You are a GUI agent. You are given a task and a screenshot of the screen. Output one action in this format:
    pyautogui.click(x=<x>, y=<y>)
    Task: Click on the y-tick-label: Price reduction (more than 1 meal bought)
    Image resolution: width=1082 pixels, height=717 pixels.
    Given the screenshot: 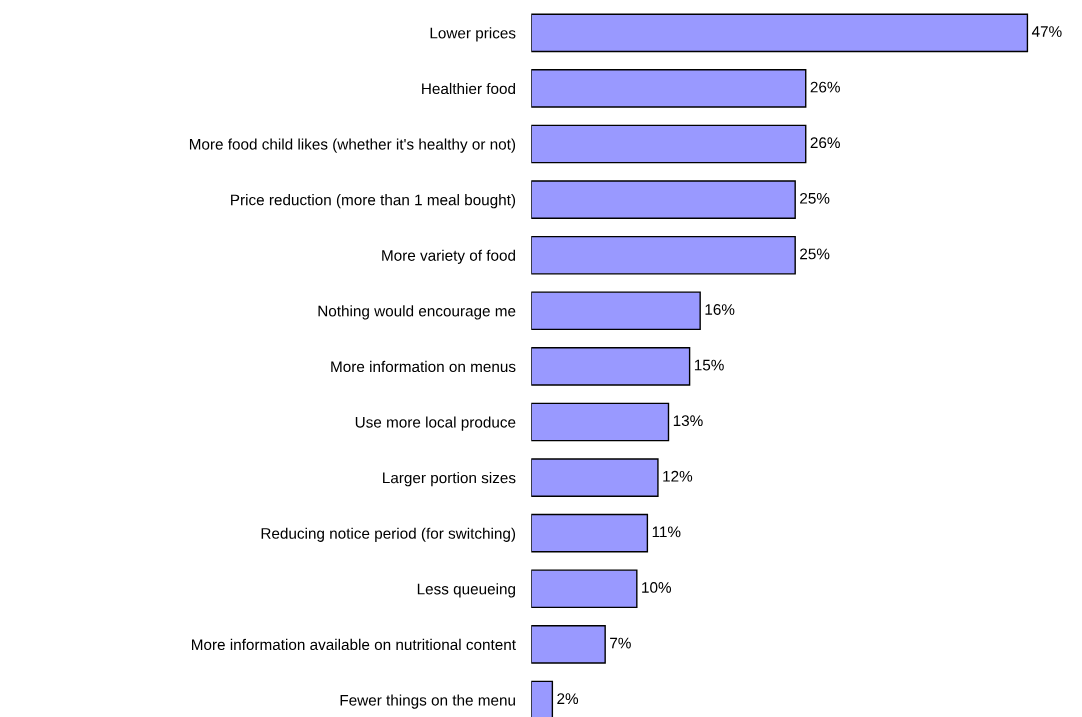 What is the action you would take?
    pyautogui.click(x=373, y=201)
    